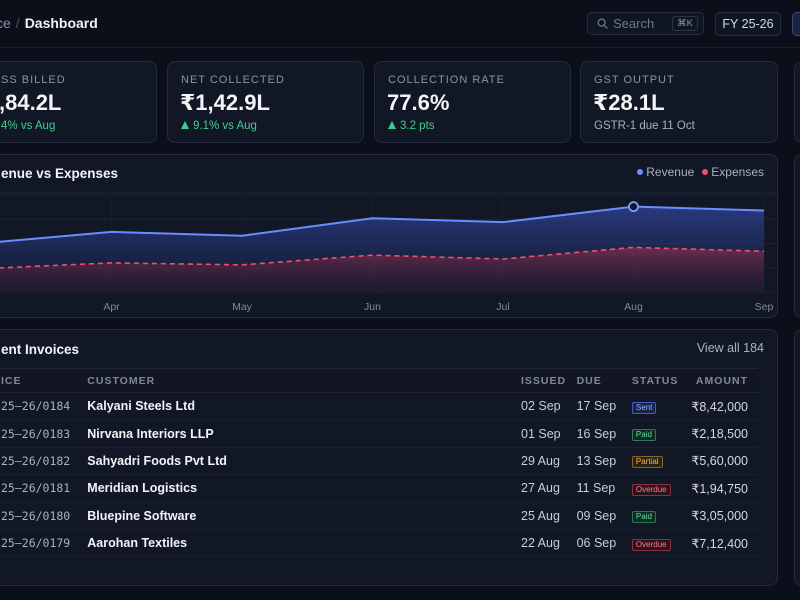 The image size is (800, 600). I want to click on table-header-row: ICE CUSTOMER ISSUED DUE STATUS AMOUNT, so click(379, 380).